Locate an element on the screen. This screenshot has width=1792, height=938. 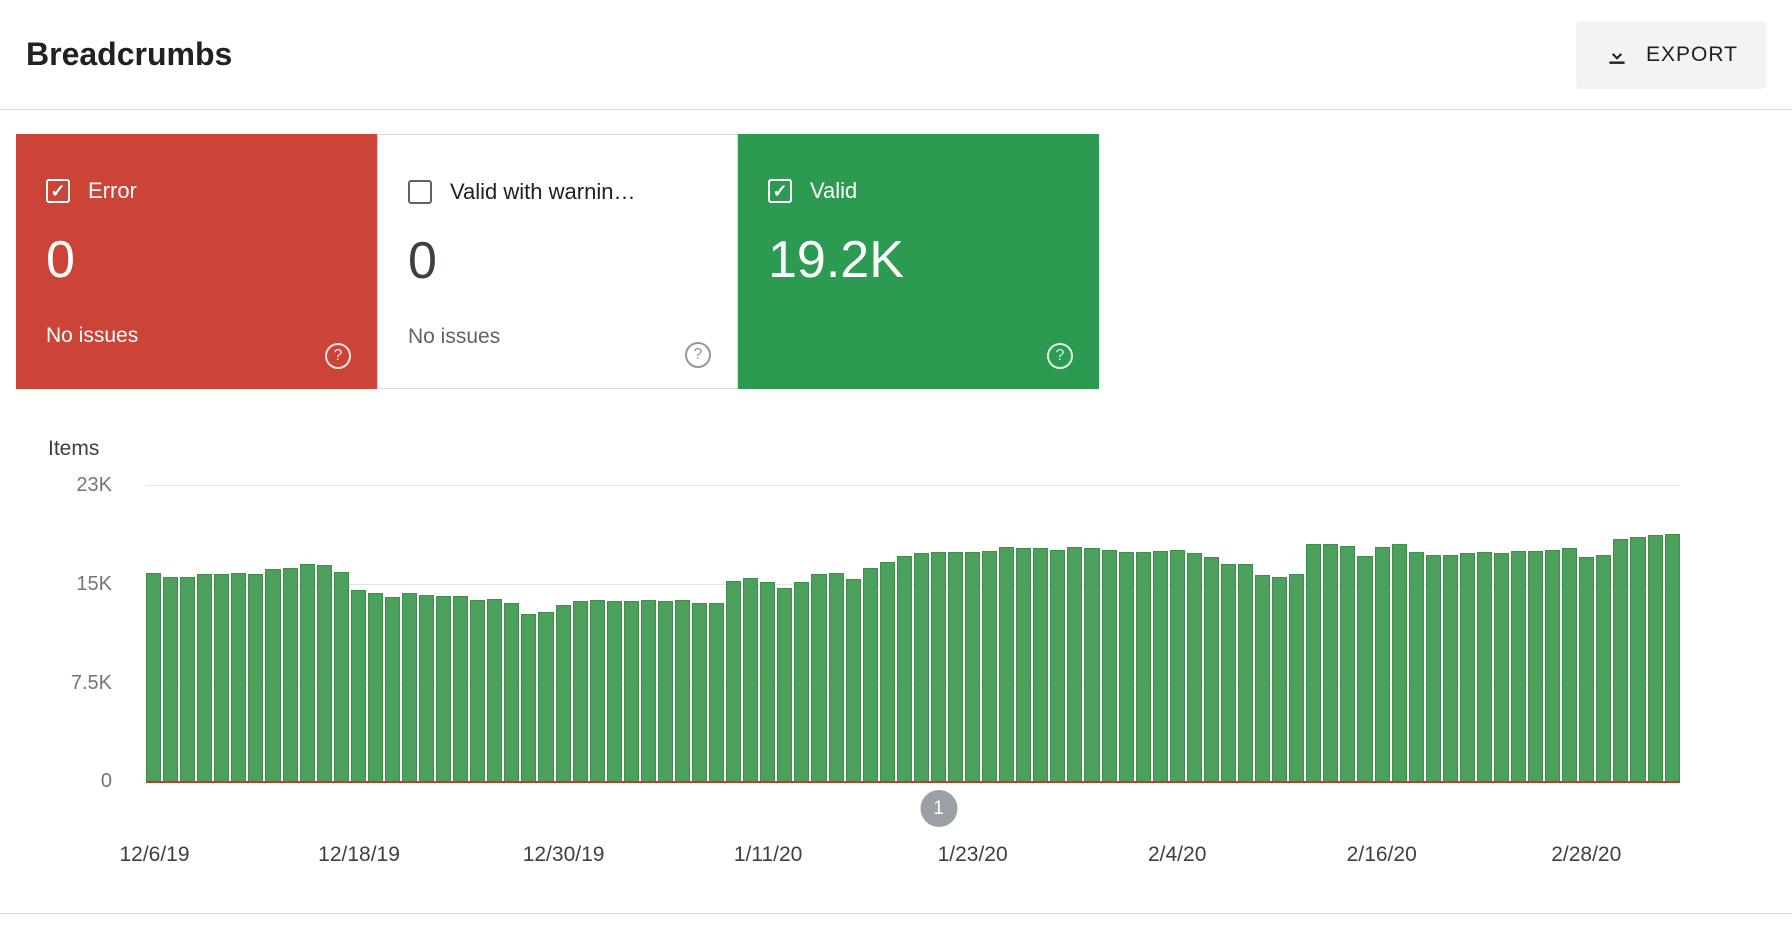
checkbox-unchecked-icon is located at coordinates (420, 192).